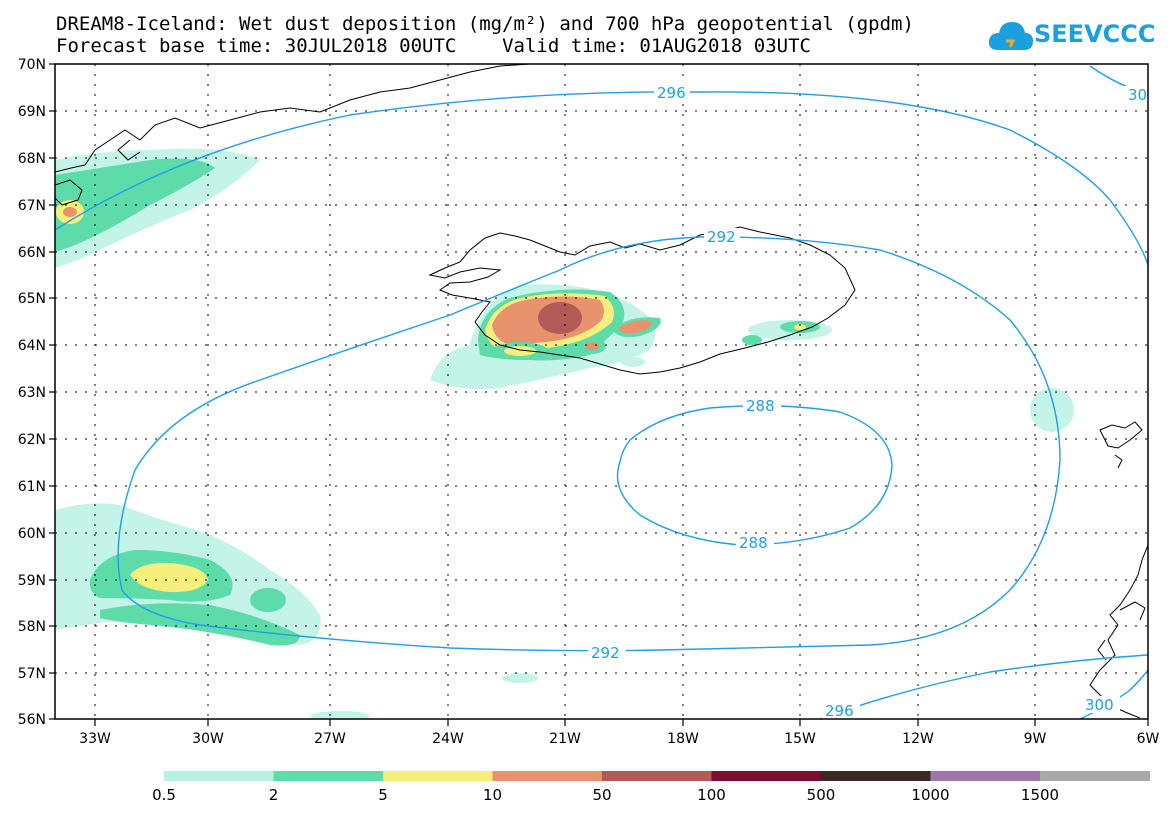  I want to click on coastline-faroe, so click(1121, 435).